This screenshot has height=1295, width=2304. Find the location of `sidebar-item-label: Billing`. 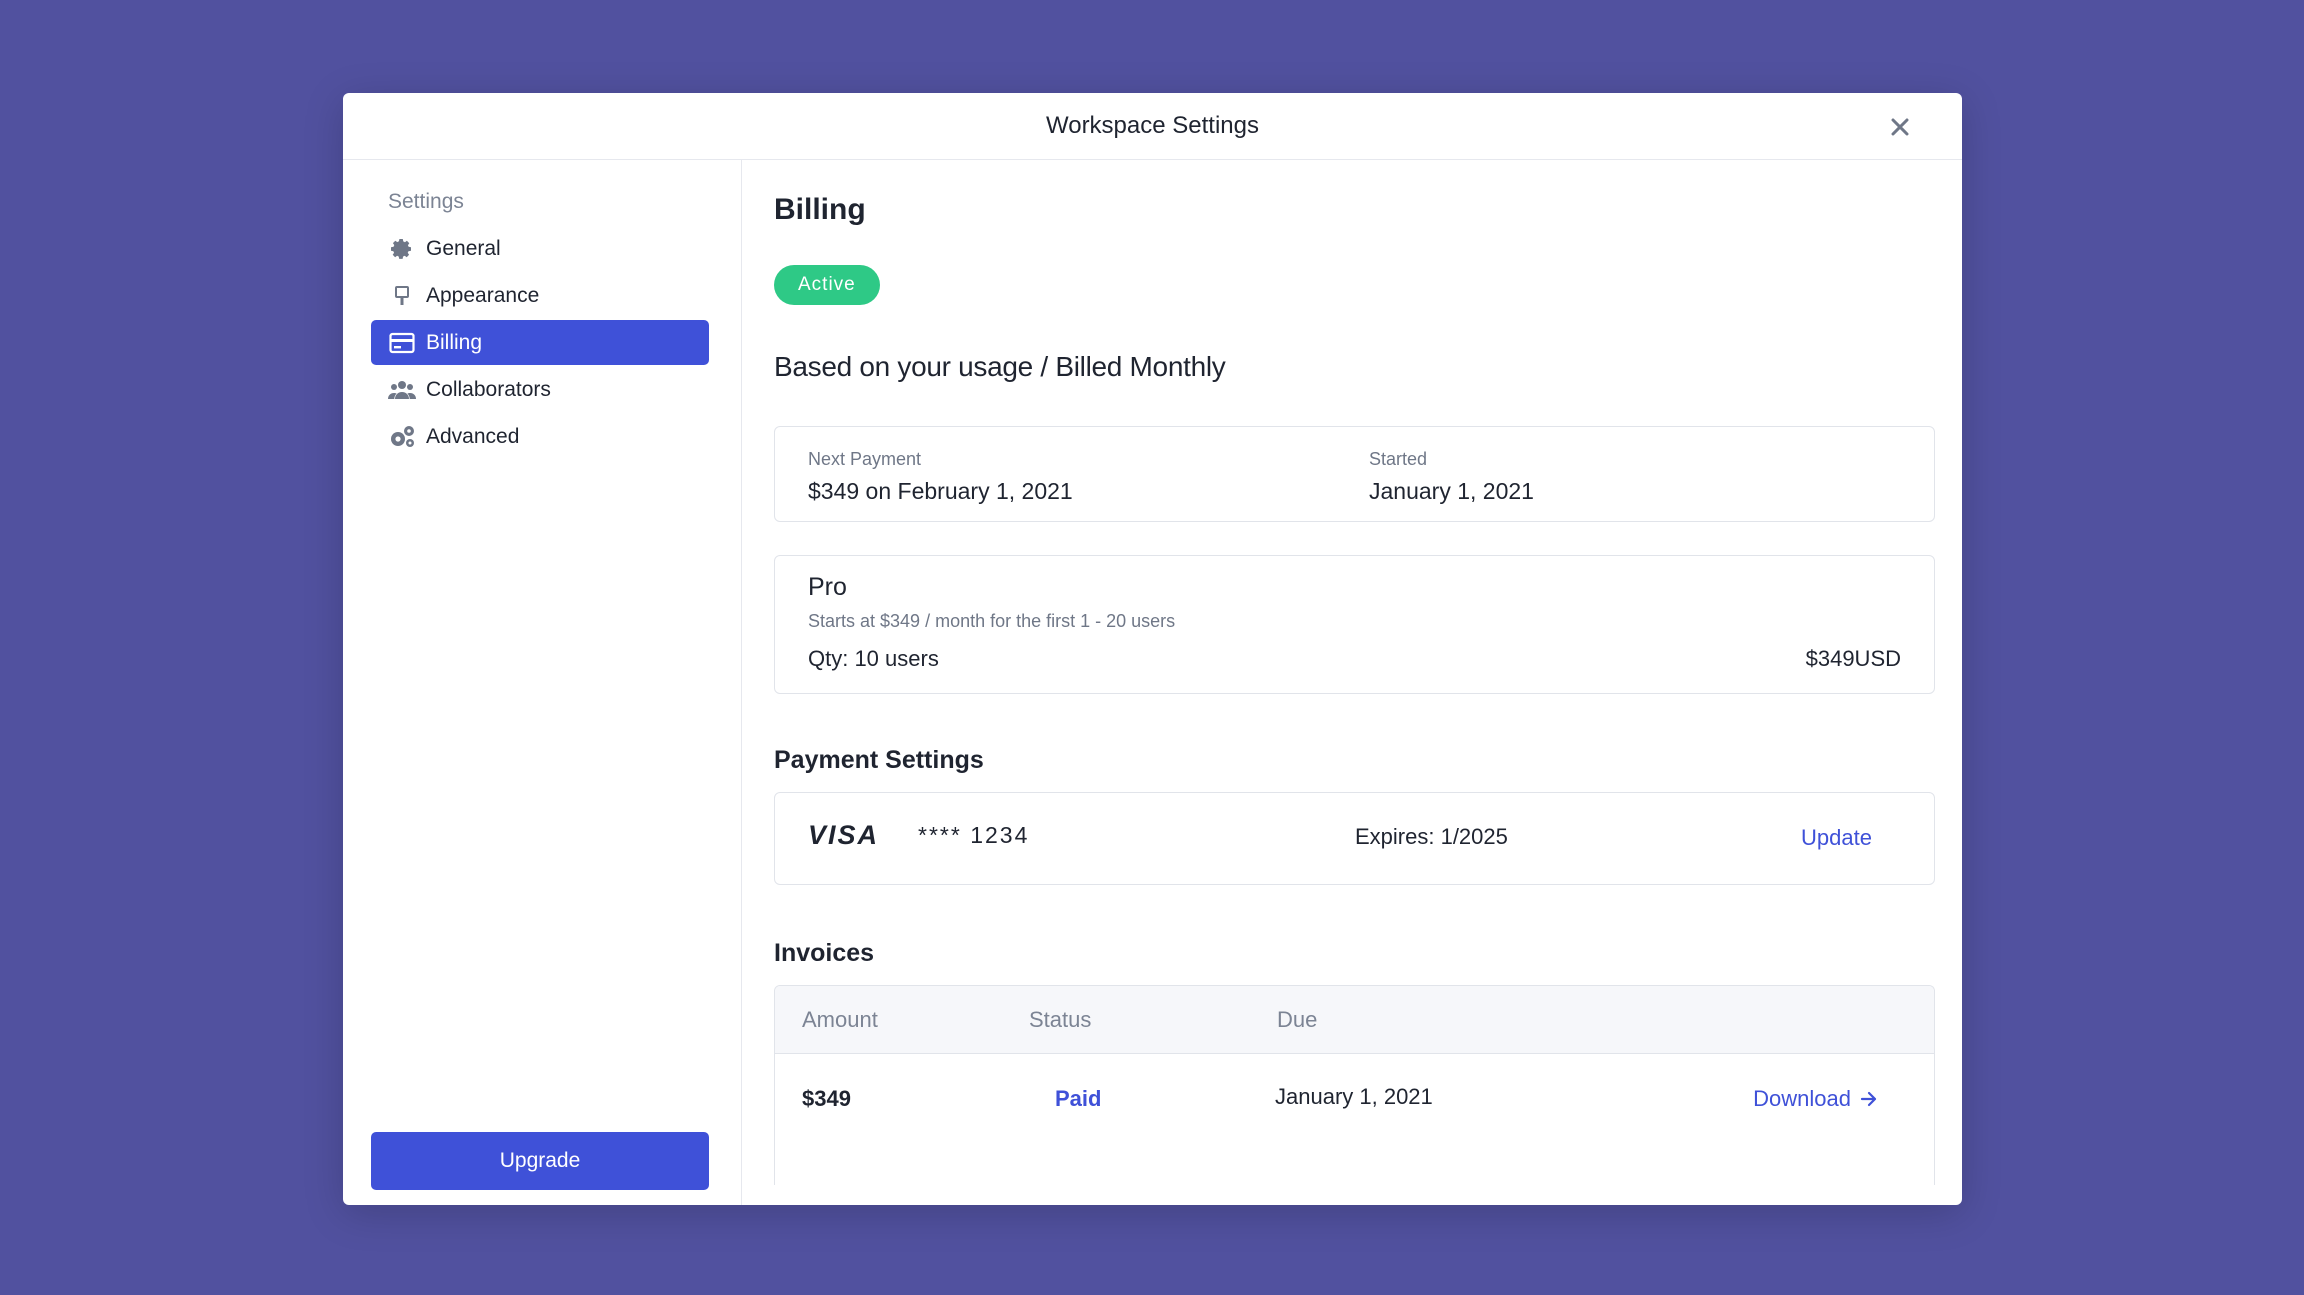

sidebar-item-label: Billing is located at coordinates (454, 342).